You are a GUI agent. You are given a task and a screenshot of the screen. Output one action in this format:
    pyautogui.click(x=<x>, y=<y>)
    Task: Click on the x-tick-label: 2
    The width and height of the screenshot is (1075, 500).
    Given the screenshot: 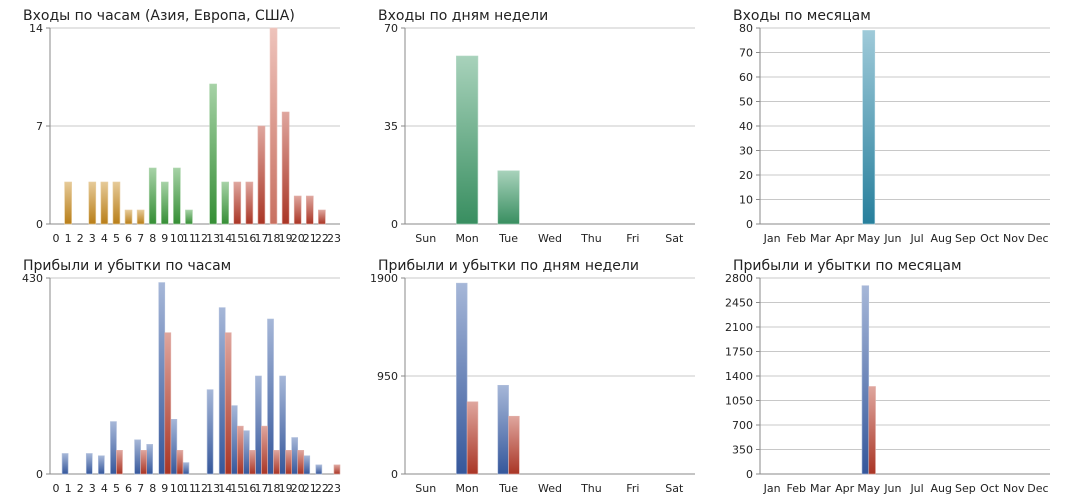 What is the action you would take?
    pyautogui.click(x=80, y=238)
    